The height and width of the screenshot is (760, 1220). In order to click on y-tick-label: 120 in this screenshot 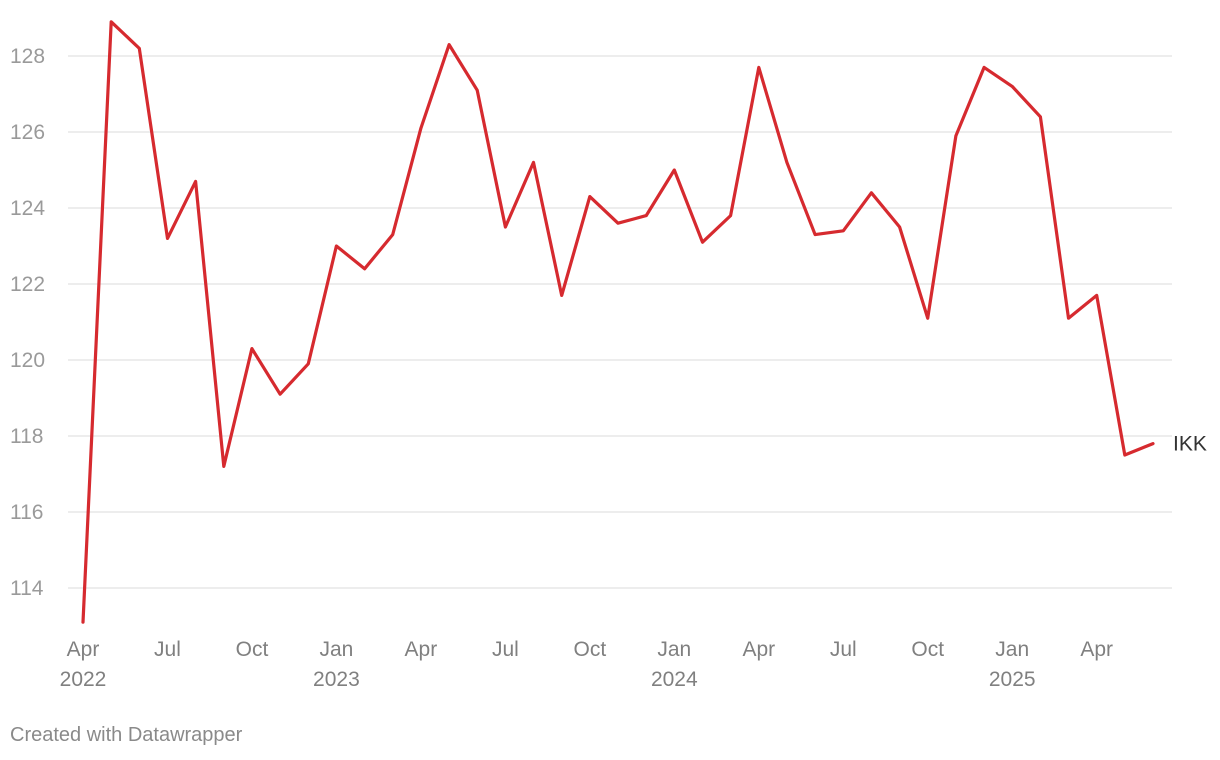, I will do `click(27, 360)`.